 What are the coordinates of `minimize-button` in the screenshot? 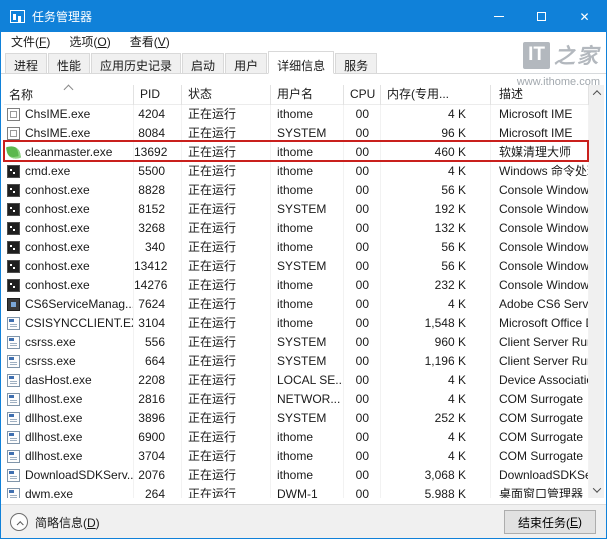 It's located at (498, 16).